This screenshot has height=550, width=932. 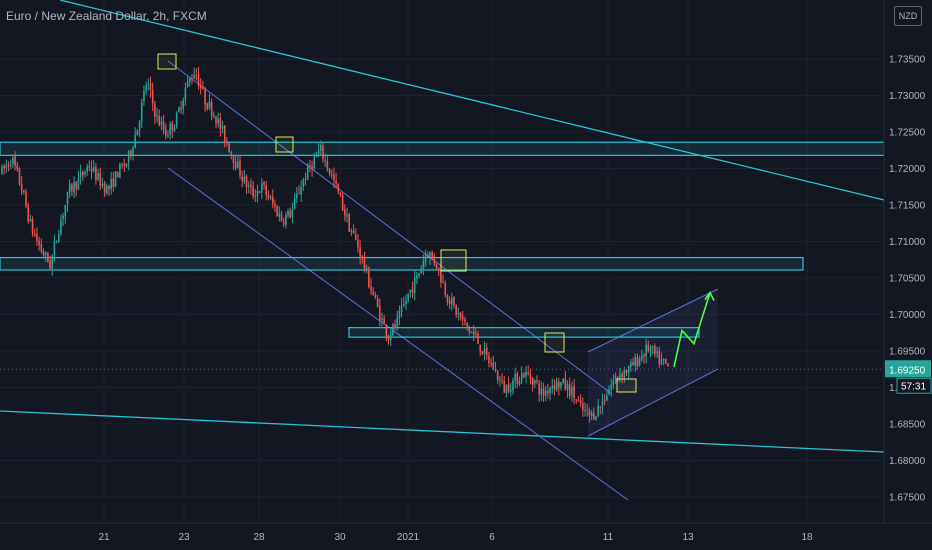 I want to click on chart-title: Euro / New Zealand Dollar, 2h, FXCM, so click(x=106, y=16).